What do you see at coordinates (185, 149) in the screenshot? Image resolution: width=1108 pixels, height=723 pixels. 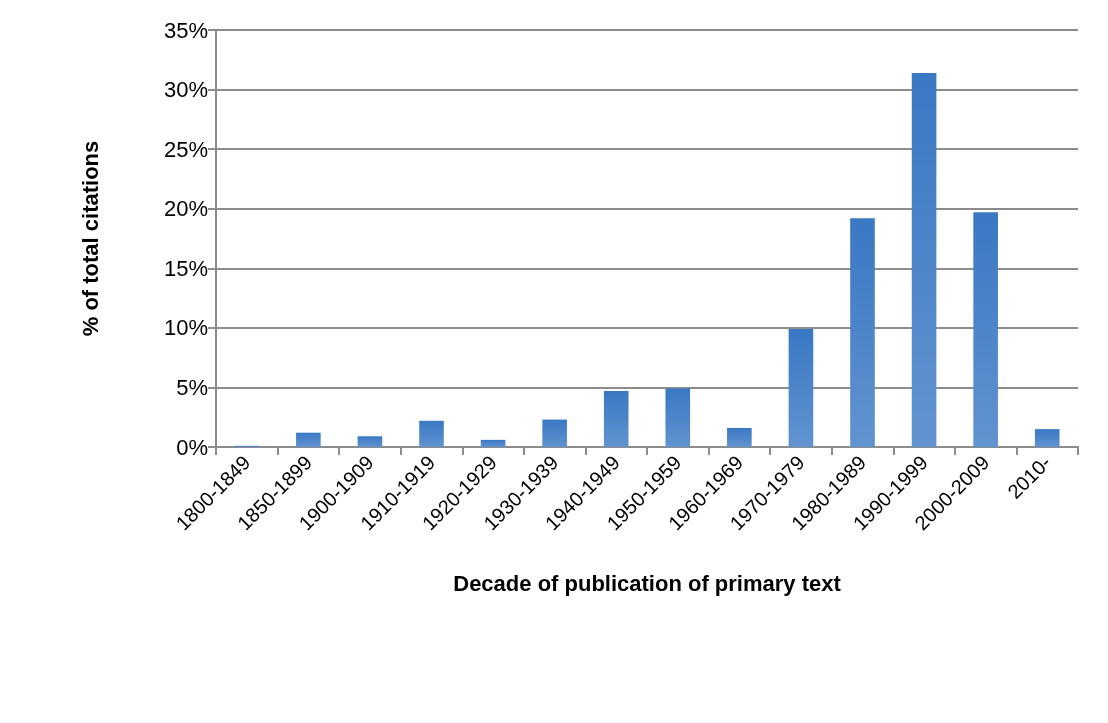 I see `y-tick-label: 25%` at bounding box center [185, 149].